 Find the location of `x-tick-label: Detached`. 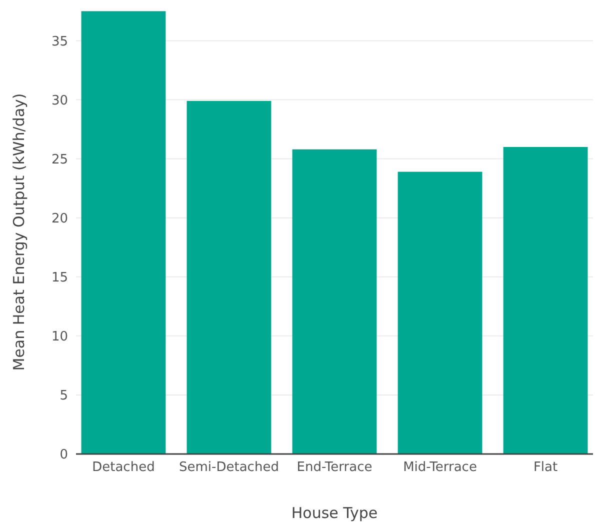

x-tick-label: Detached is located at coordinates (123, 467).